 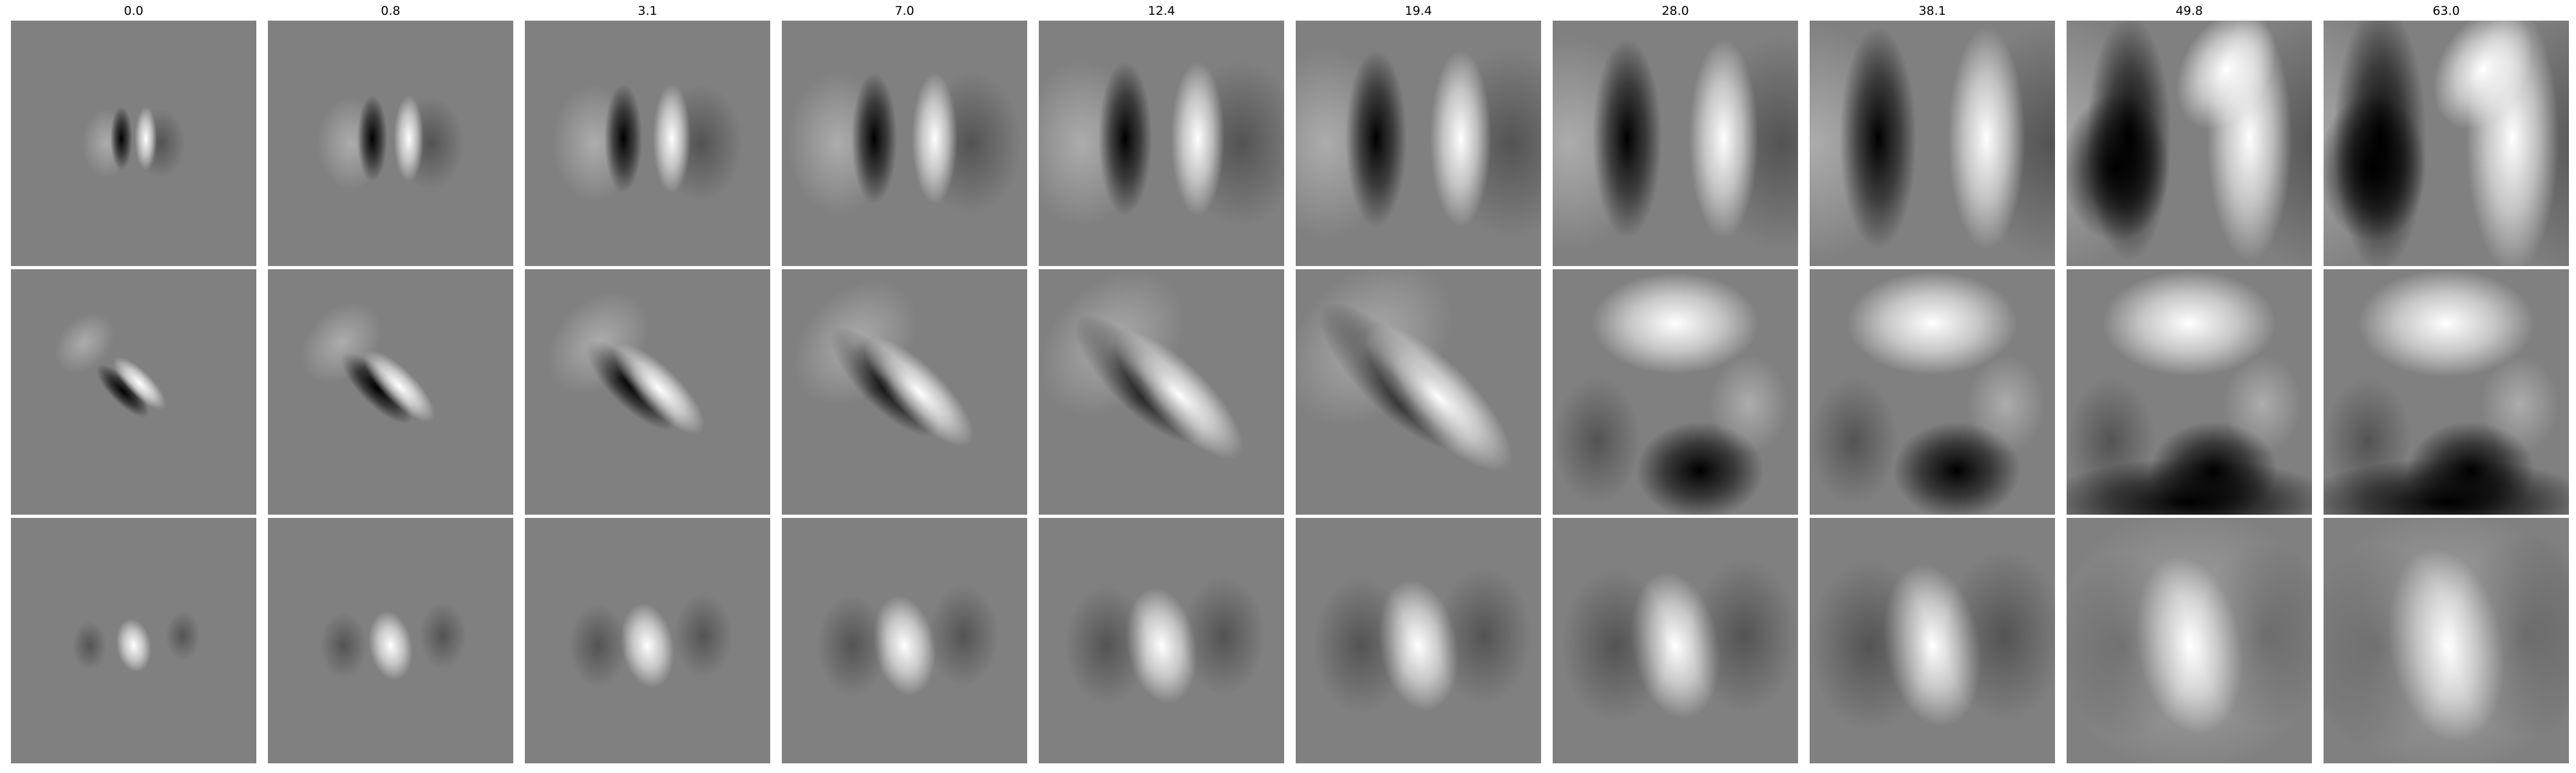 What do you see at coordinates (1933, 11) in the screenshot?
I see `column-title: 38.1` at bounding box center [1933, 11].